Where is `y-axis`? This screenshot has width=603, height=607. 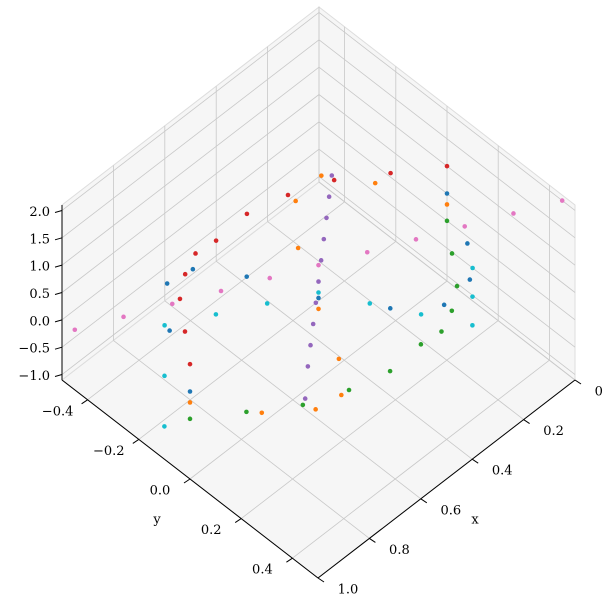
y-axis is located at coordinates (190, 479).